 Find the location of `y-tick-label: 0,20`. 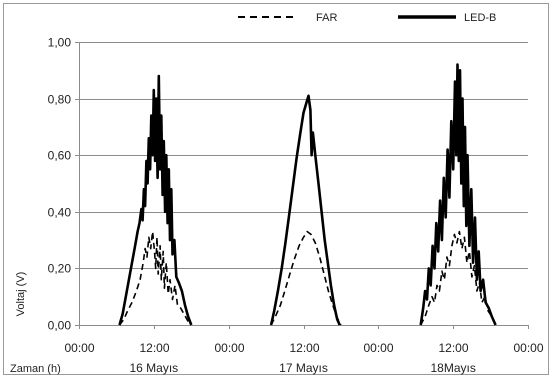

y-tick-label: 0,20 is located at coordinates (60, 269).